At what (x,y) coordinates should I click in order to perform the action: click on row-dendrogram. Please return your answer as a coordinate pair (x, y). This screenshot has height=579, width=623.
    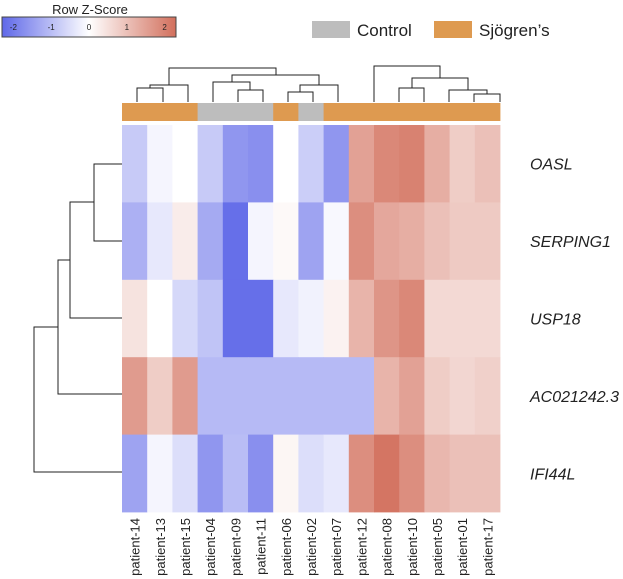
    Looking at the image, I should click on (77, 318).